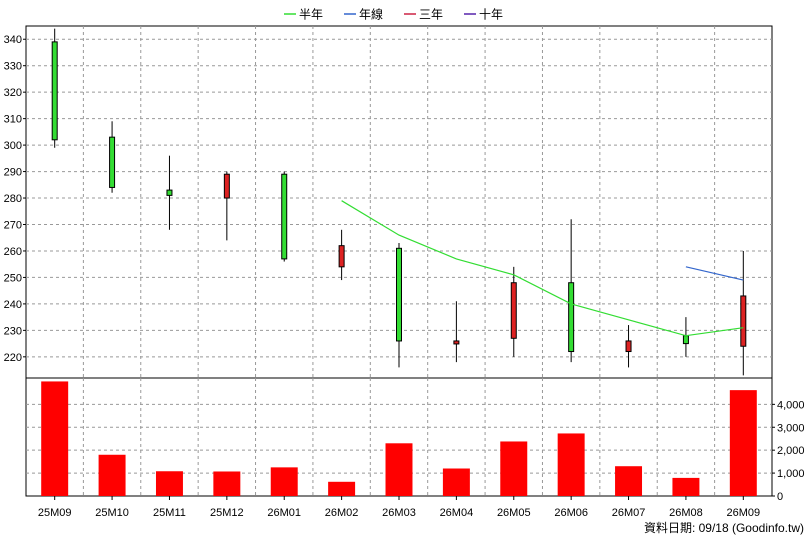 Image resolution: width=808 pixels, height=540 pixels. Describe the element at coordinates (571, 513) in the screenshot. I see `x-tick-label: 26M06` at that location.